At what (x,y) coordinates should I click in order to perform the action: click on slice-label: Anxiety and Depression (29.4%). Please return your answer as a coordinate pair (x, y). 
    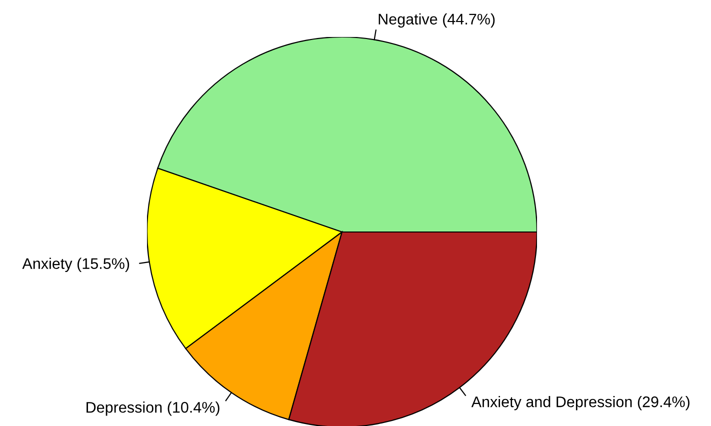
    Looking at the image, I should click on (580, 403).